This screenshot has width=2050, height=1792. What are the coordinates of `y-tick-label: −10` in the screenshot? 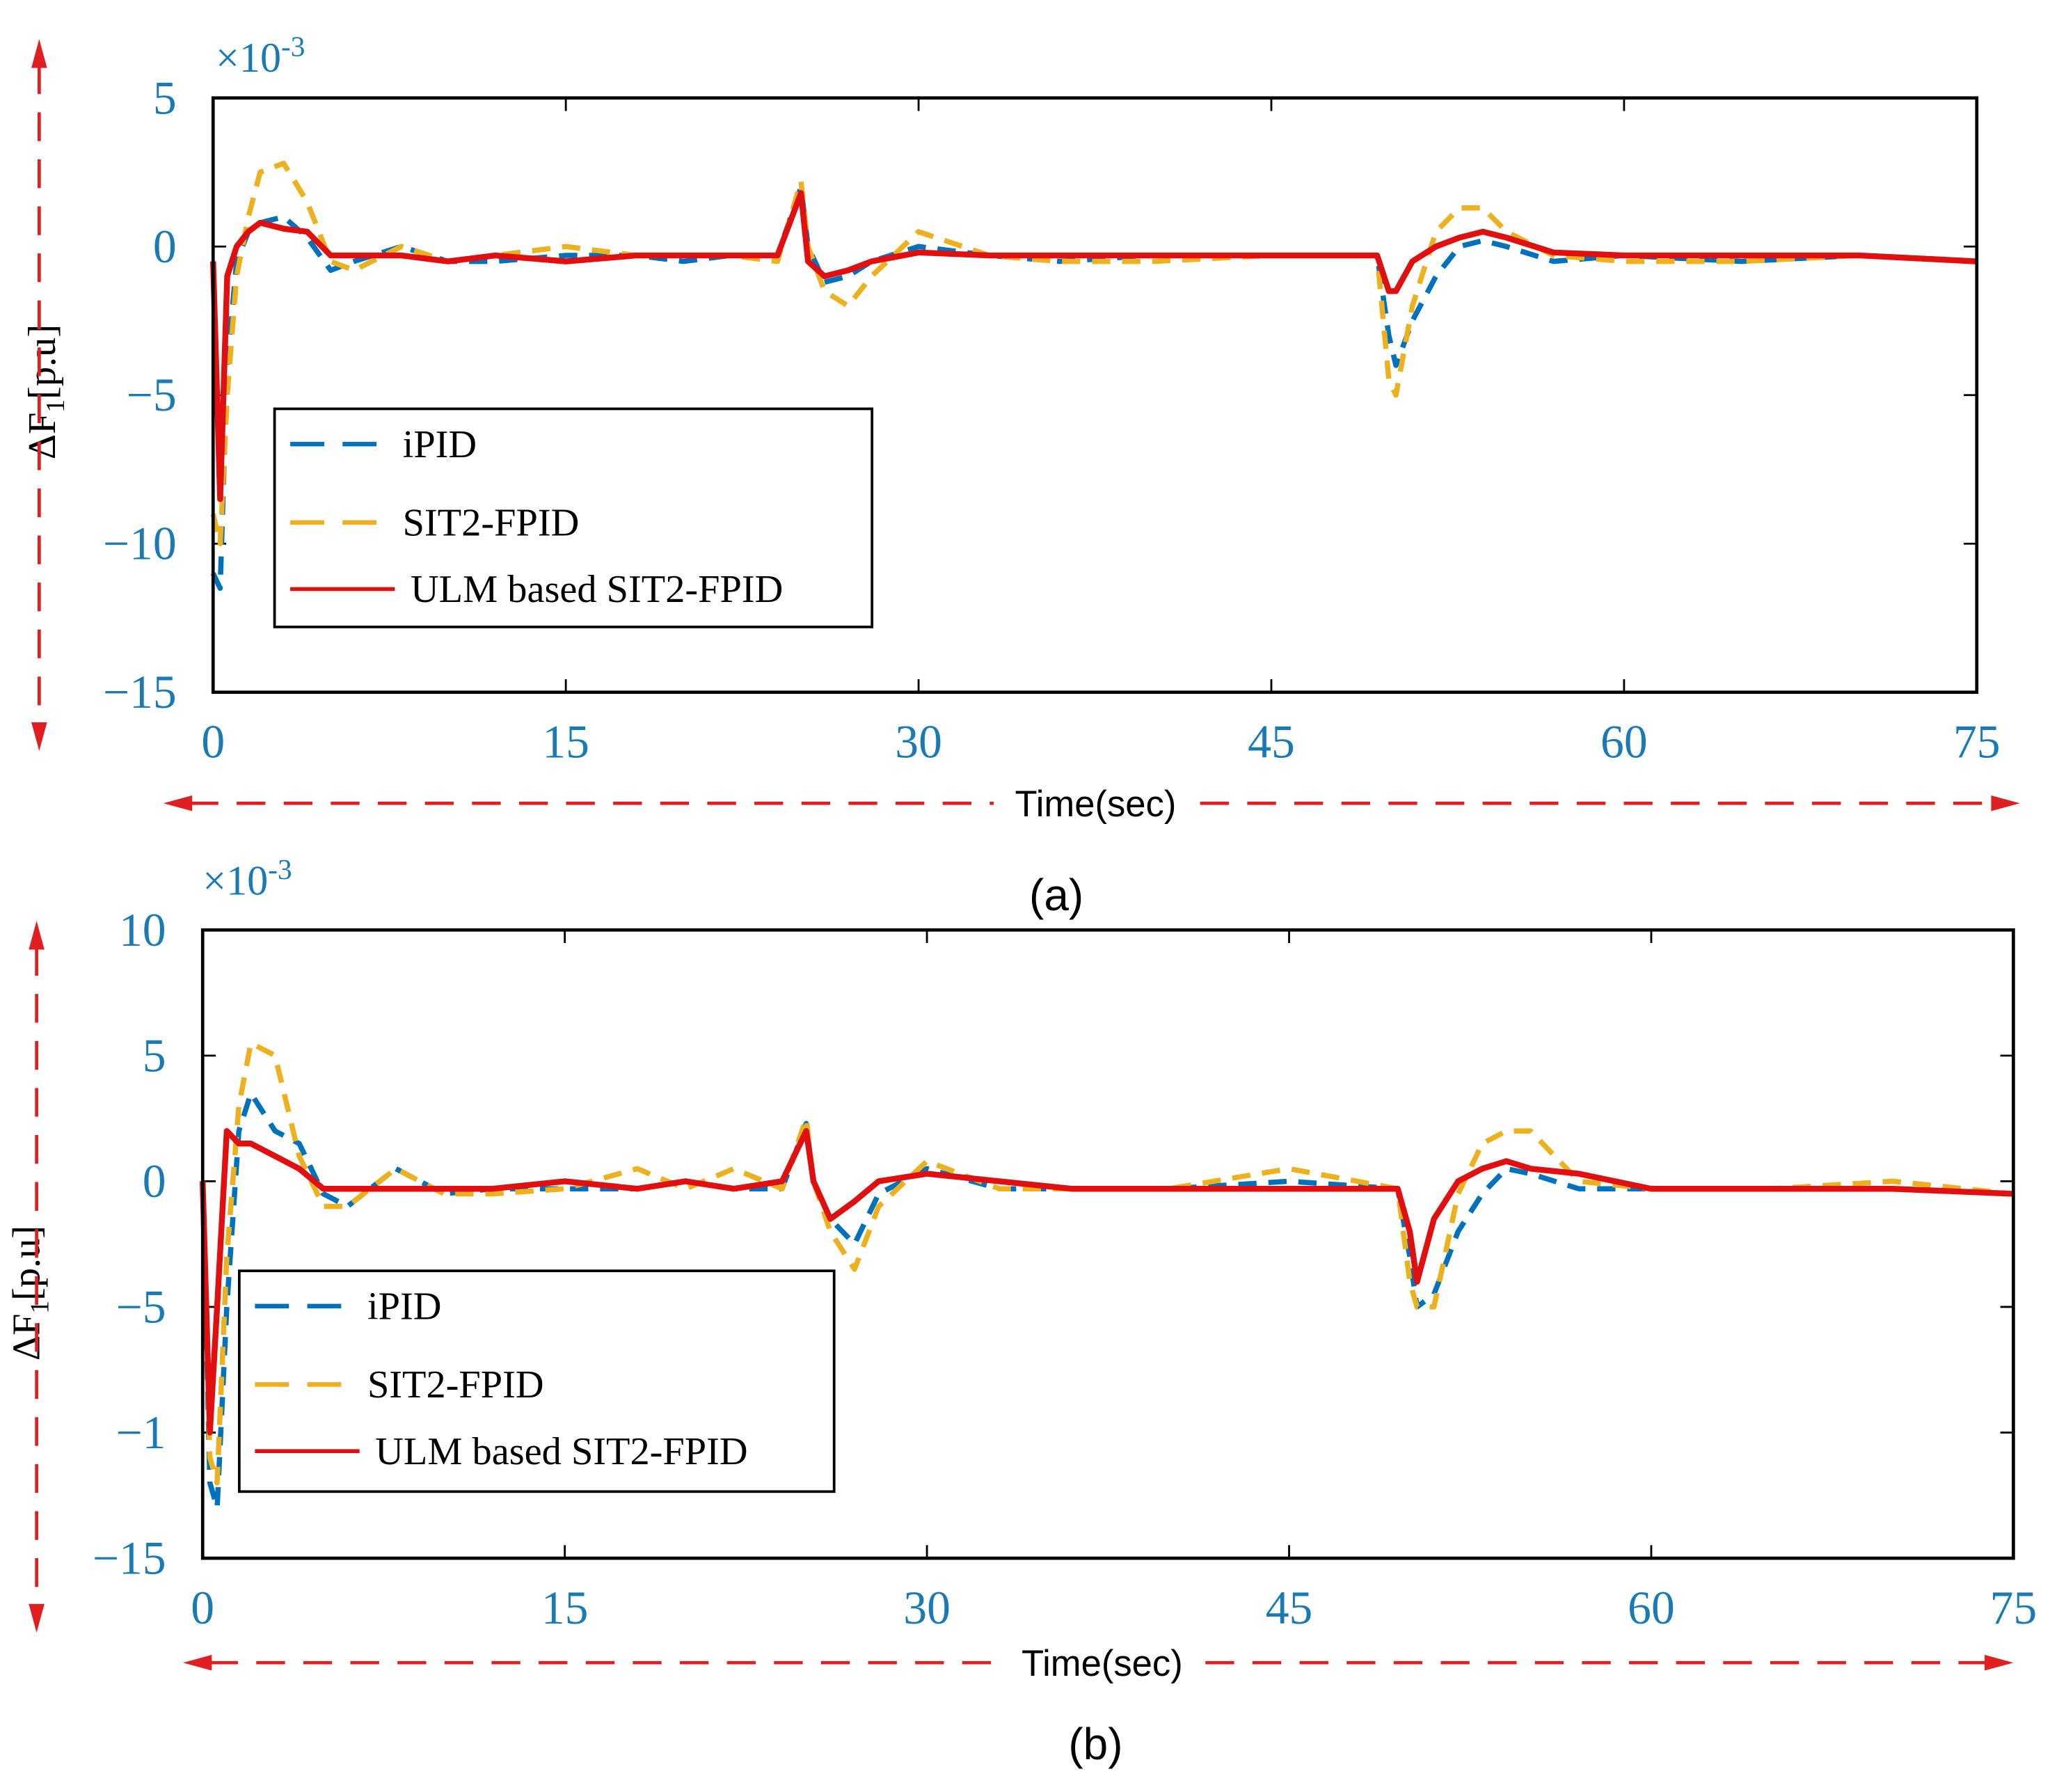 It's located at (140, 544).